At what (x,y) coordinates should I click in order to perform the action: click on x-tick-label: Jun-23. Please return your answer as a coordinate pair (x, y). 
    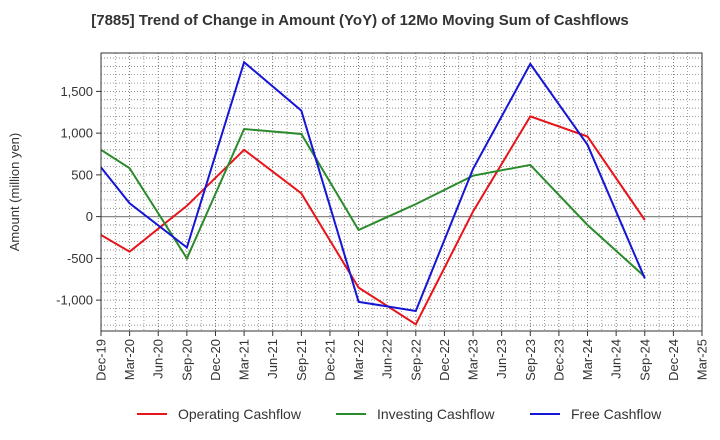
    Looking at the image, I should click on (501, 359).